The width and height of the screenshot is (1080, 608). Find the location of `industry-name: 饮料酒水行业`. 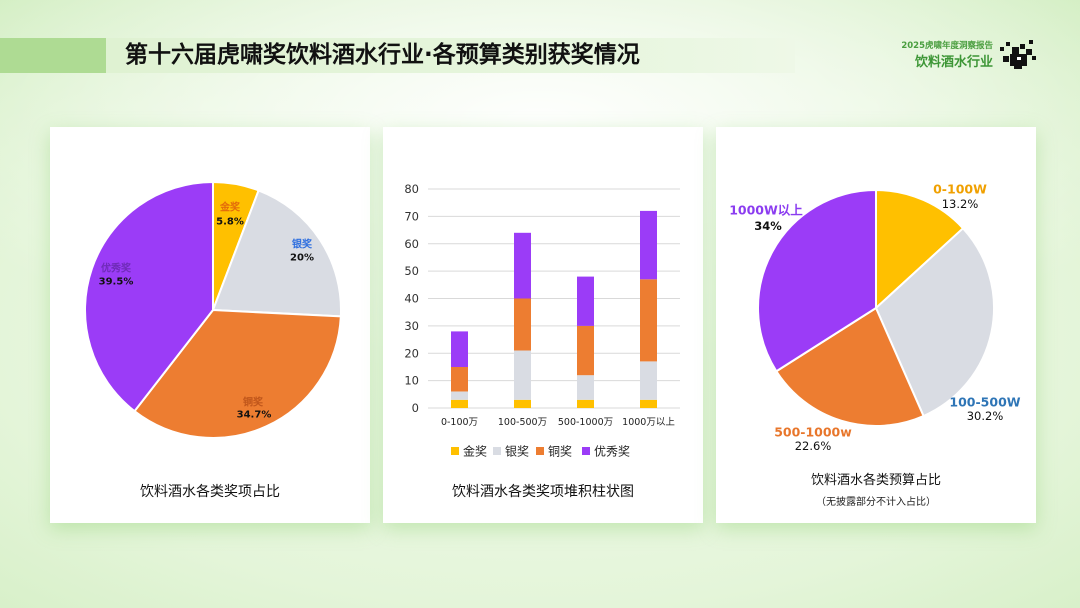

industry-name: 饮料酒水行业 is located at coordinates (953, 62).